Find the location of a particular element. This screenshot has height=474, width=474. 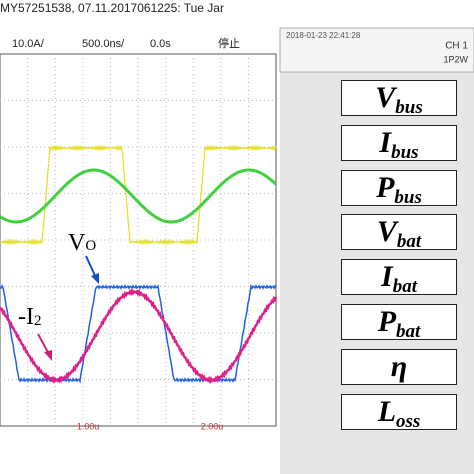

quantity-label: Ibat is located at coordinates (399, 278).